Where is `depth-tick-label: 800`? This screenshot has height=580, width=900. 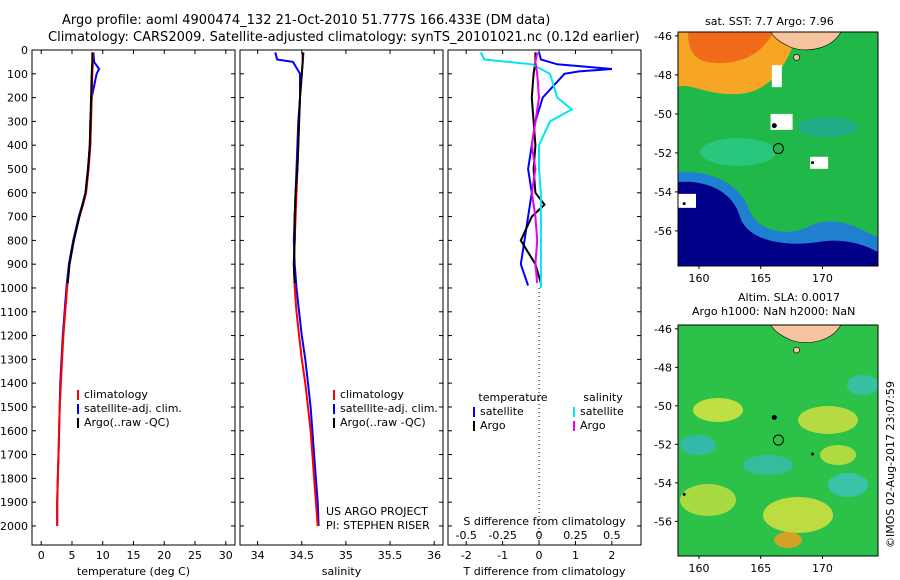 depth-tick-label: 800 is located at coordinates (17, 240).